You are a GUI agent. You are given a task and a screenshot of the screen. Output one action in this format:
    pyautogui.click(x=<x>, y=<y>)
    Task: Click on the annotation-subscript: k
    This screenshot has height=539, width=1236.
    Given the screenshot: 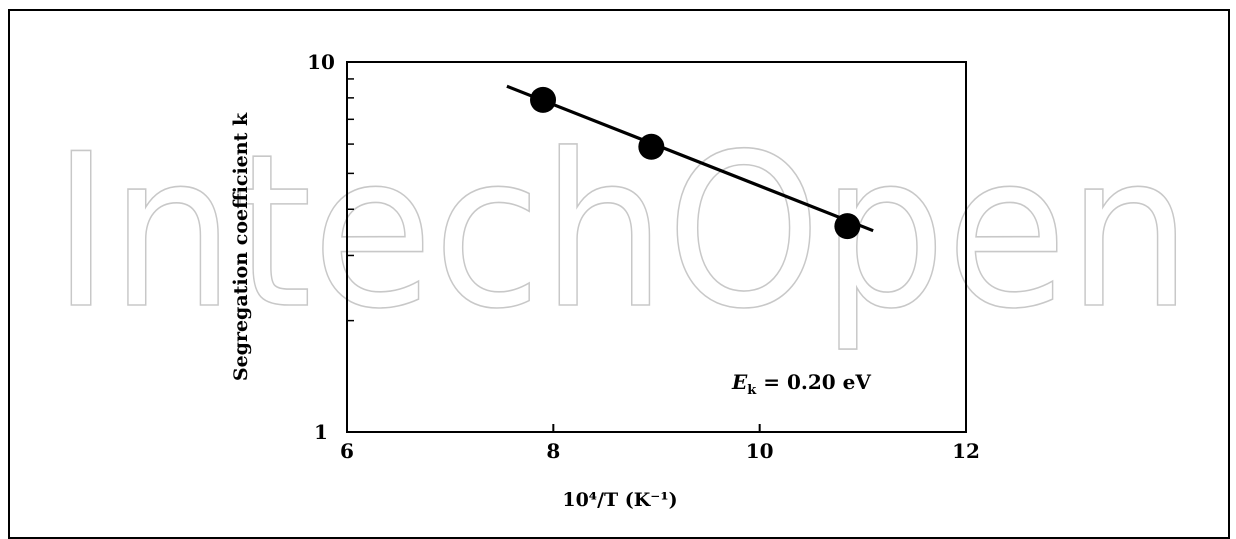 What is the action you would take?
    pyautogui.click(x=752, y=390)
    